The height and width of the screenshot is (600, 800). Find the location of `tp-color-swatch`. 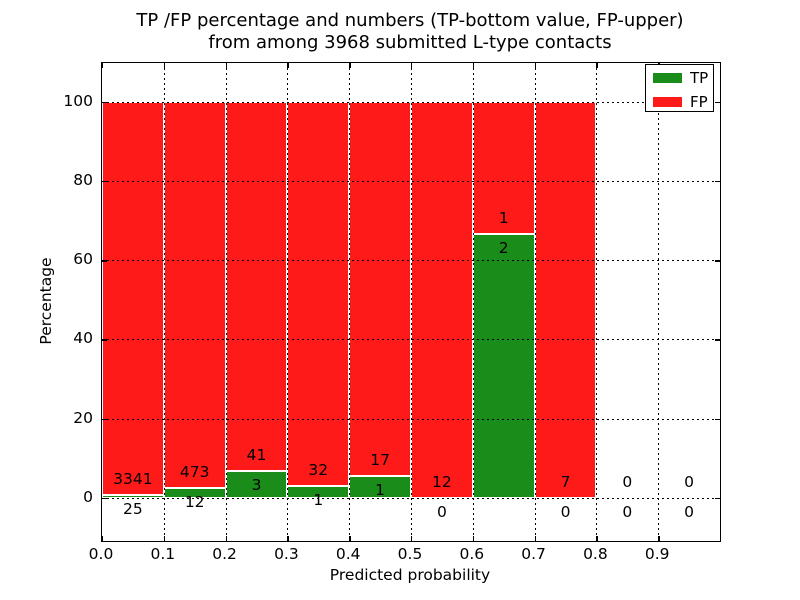

tp-color-swatch is located at coordinates (667, 78).